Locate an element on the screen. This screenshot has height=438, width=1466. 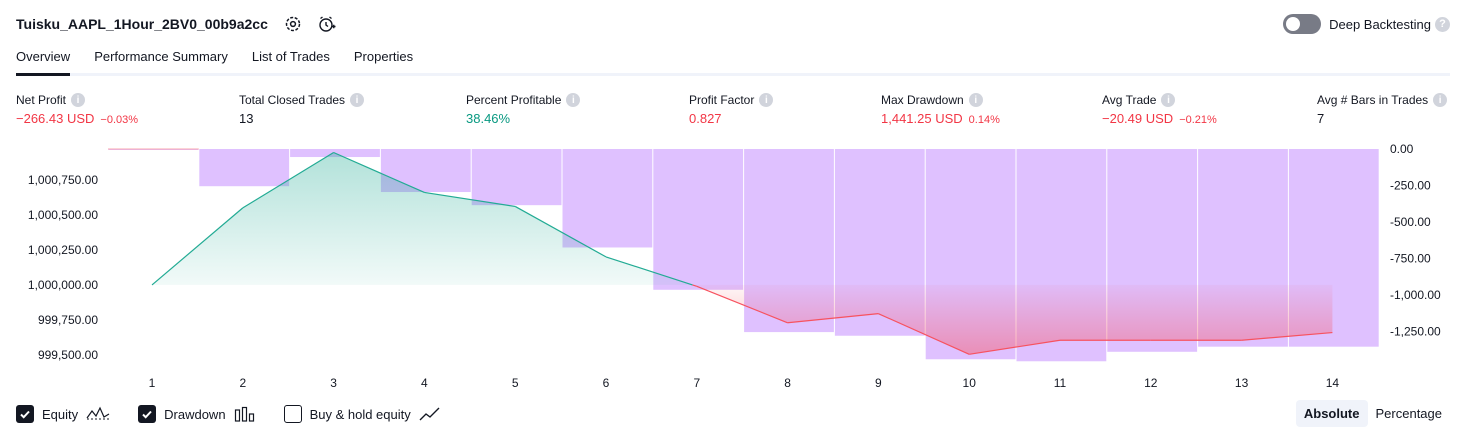
metric-percent: −0.03% is located at coordinates (119, 120).